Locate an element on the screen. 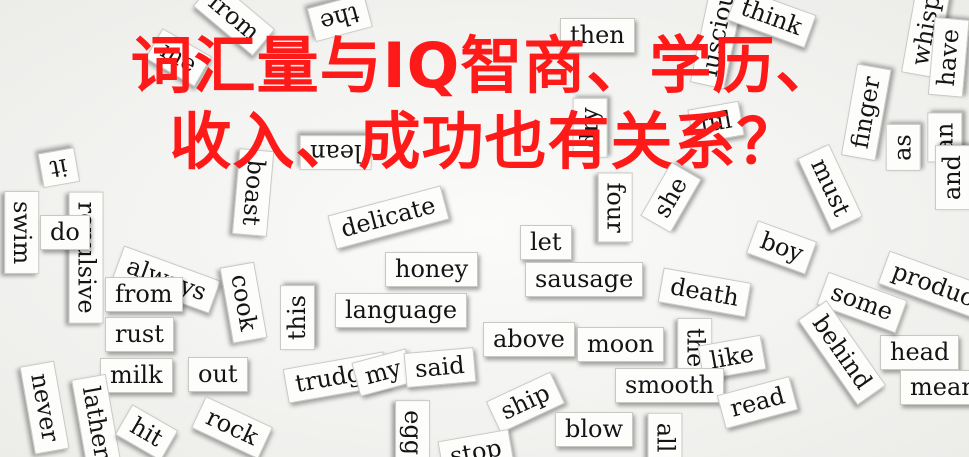  word-magnet: out is located at coordinates (218, 375).